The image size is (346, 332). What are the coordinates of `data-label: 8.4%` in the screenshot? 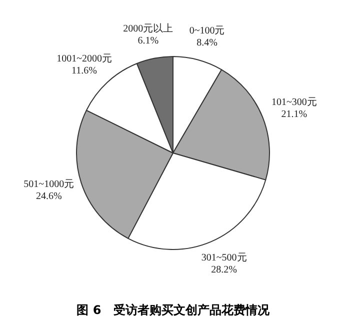 It's located at (207, 42).